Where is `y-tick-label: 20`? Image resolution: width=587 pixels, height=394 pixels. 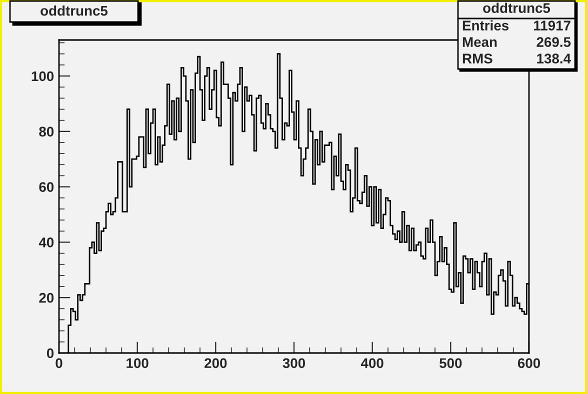 y-tick-label: 20 is located at coordinates (46, 297).